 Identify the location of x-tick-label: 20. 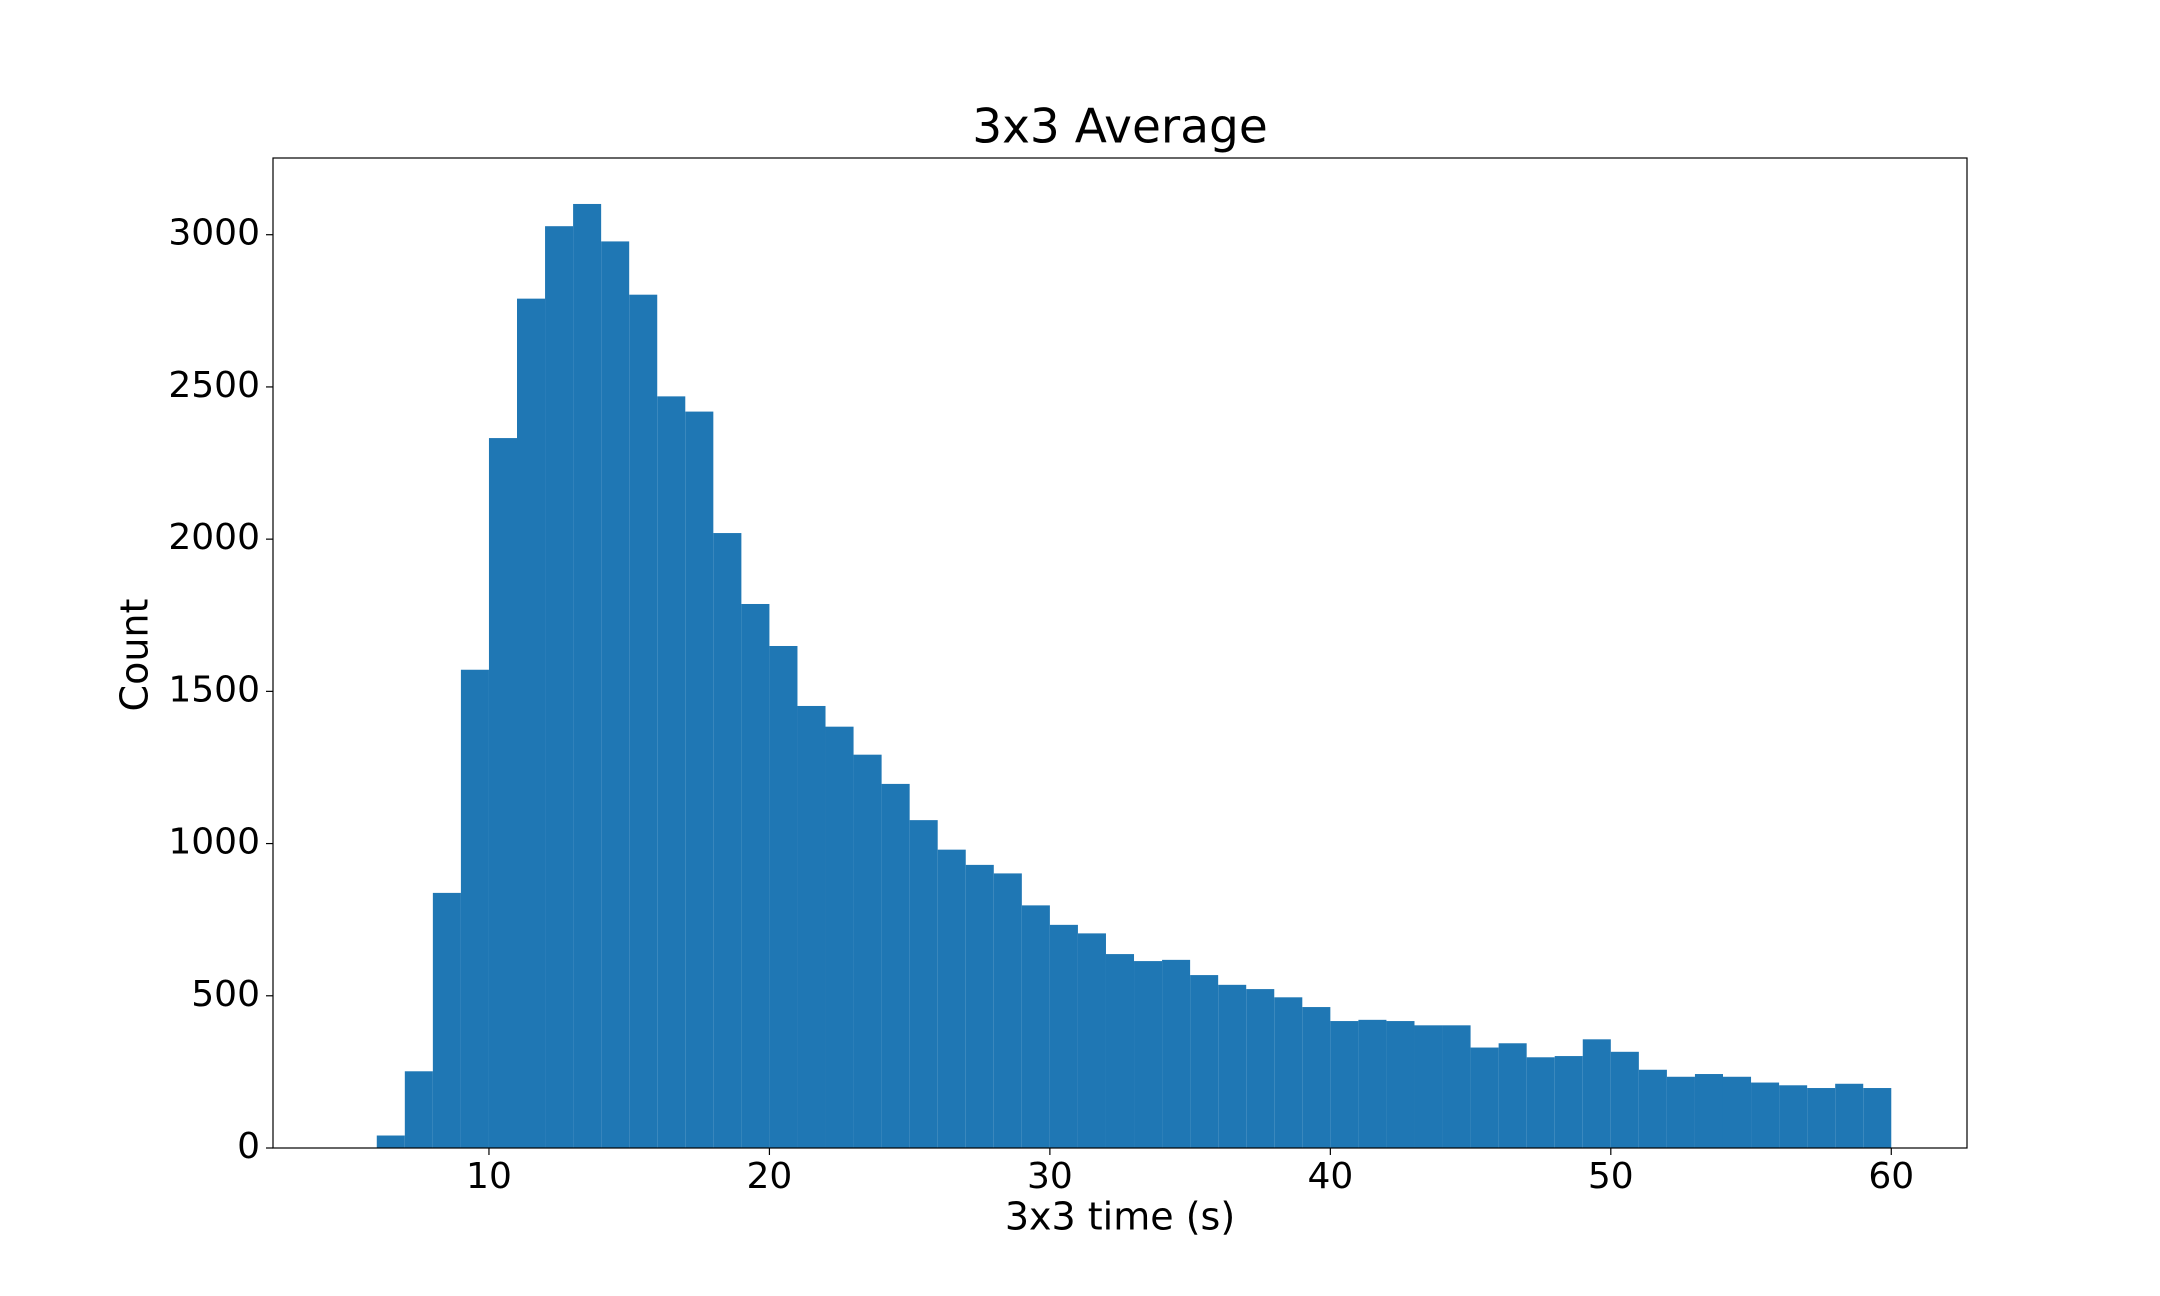
(770, 1176).